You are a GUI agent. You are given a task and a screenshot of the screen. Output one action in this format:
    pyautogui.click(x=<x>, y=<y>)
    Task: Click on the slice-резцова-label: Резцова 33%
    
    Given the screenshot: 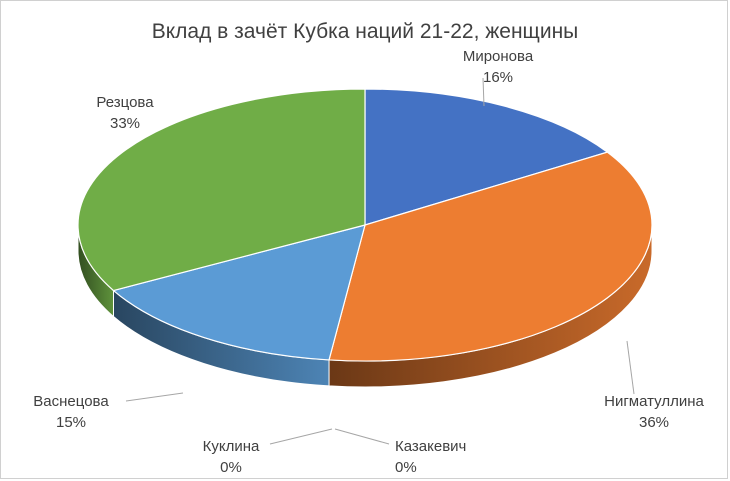 What is the action you would take?
    pyautogui.click(x=125, y=113)
    